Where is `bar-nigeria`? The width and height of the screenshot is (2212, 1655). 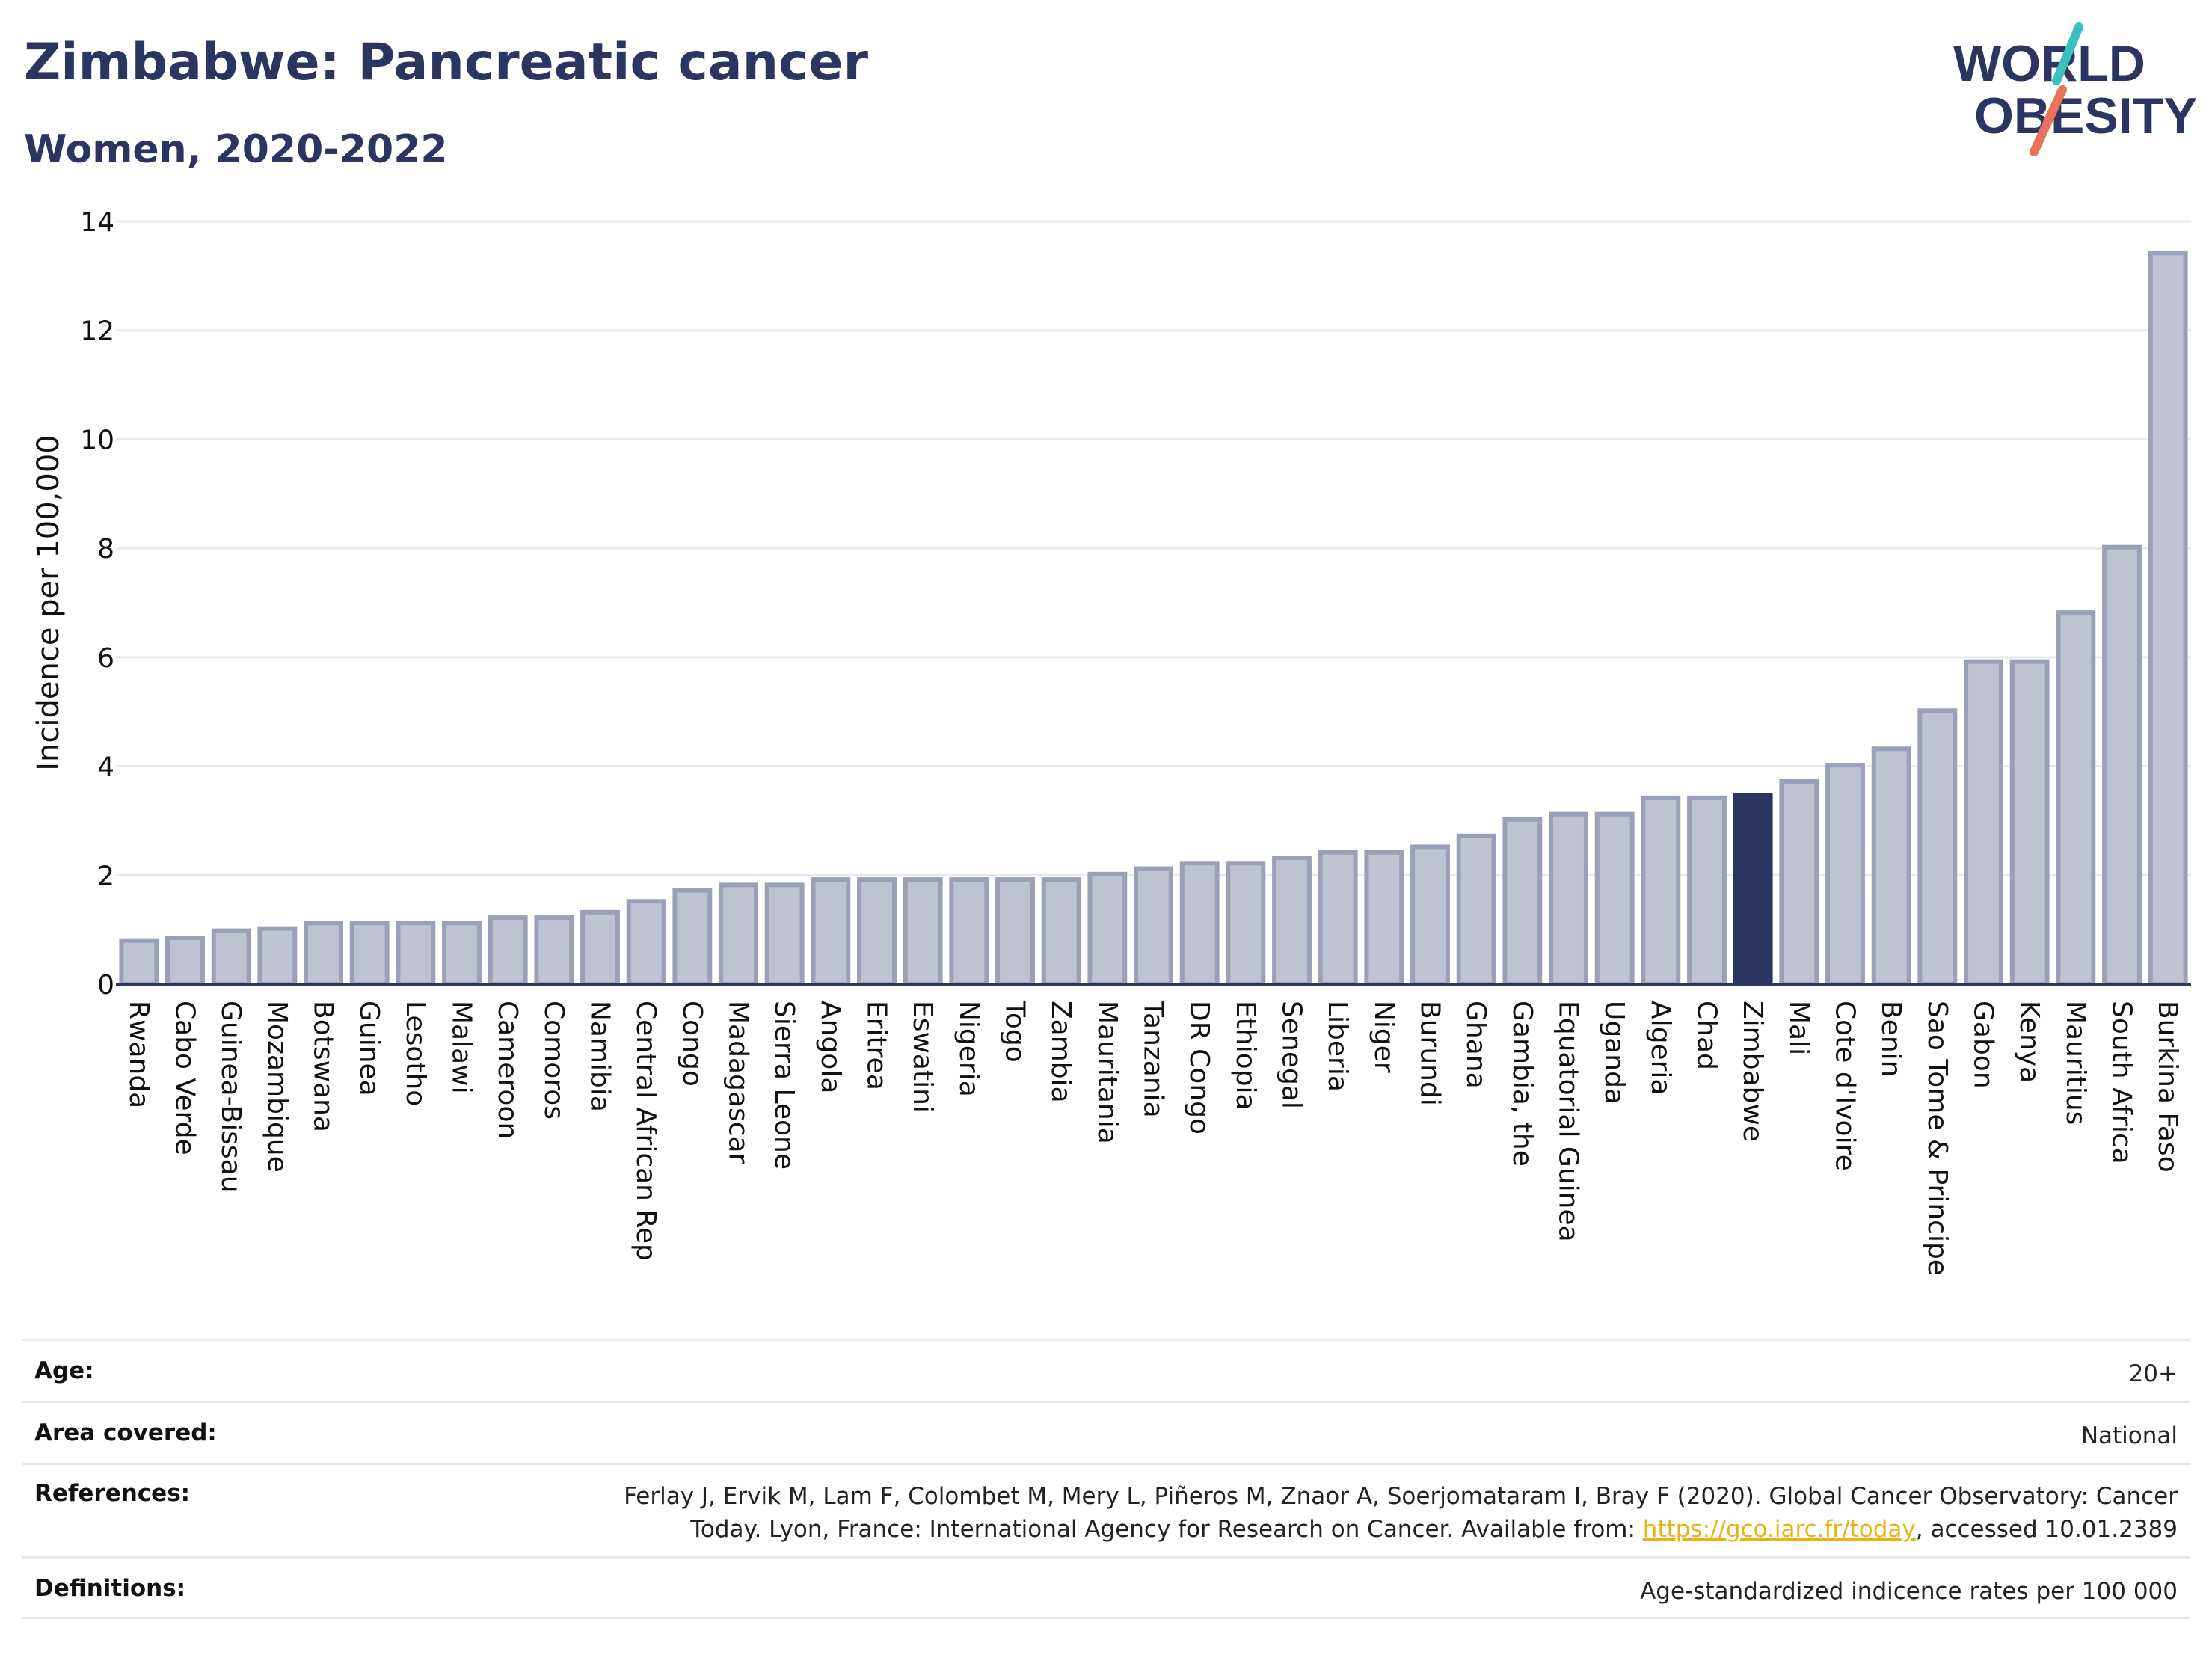 bar-nigeria is located at coordinates (969, 931).